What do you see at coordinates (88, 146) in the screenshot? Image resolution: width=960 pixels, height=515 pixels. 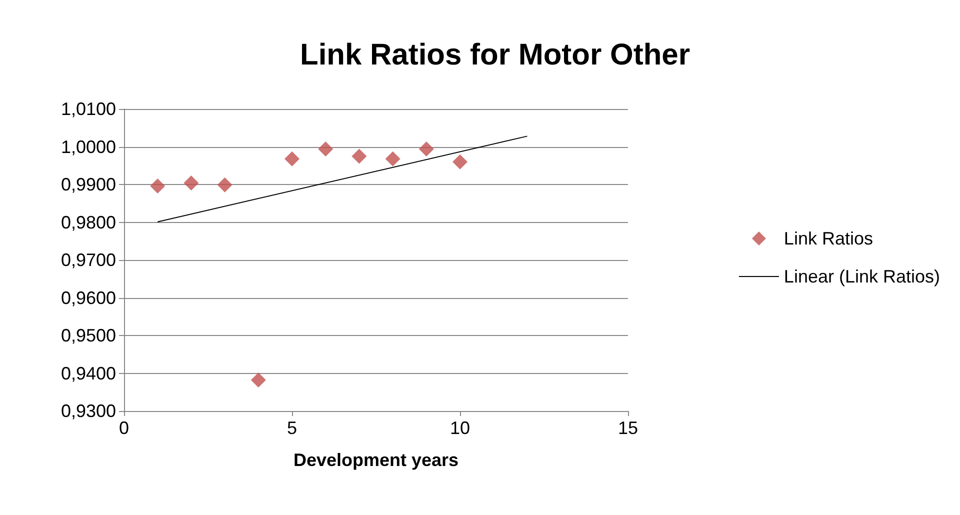 I see `y-tick-label: 1,0000` at bounding box center [88, 146].